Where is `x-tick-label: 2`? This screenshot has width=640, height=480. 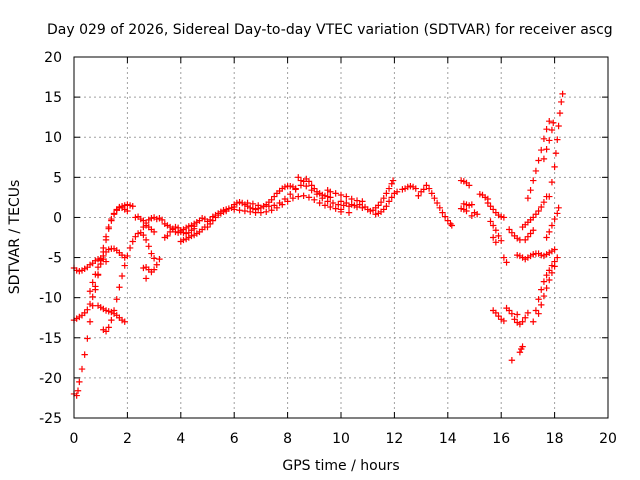 x-tick-label: 2 is located at coordinates (127, 439).